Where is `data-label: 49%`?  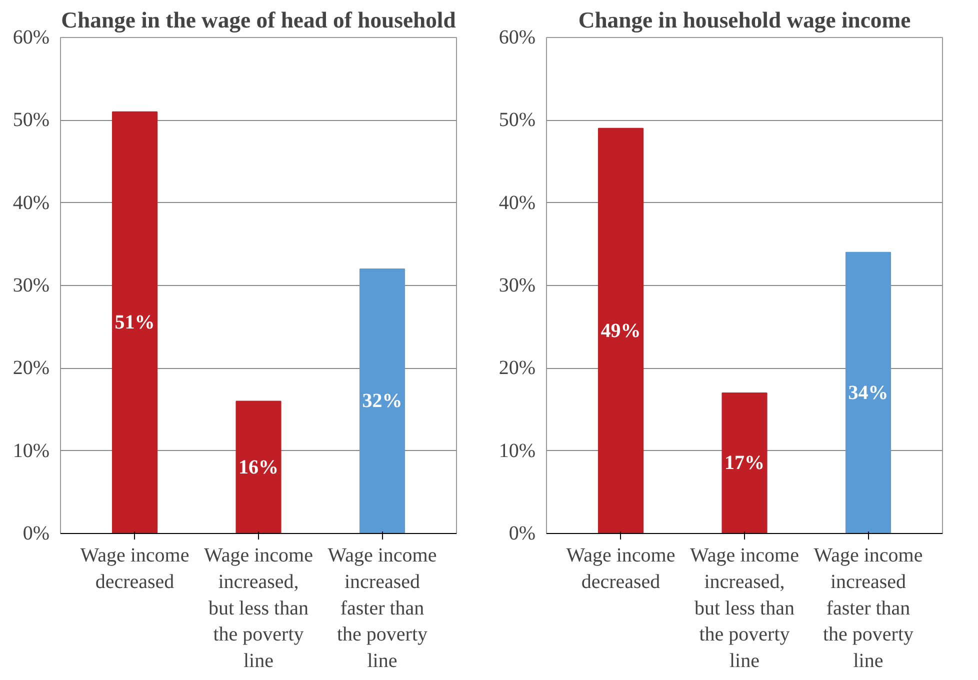
data-label: 49% is located at coordinates (620, 331).